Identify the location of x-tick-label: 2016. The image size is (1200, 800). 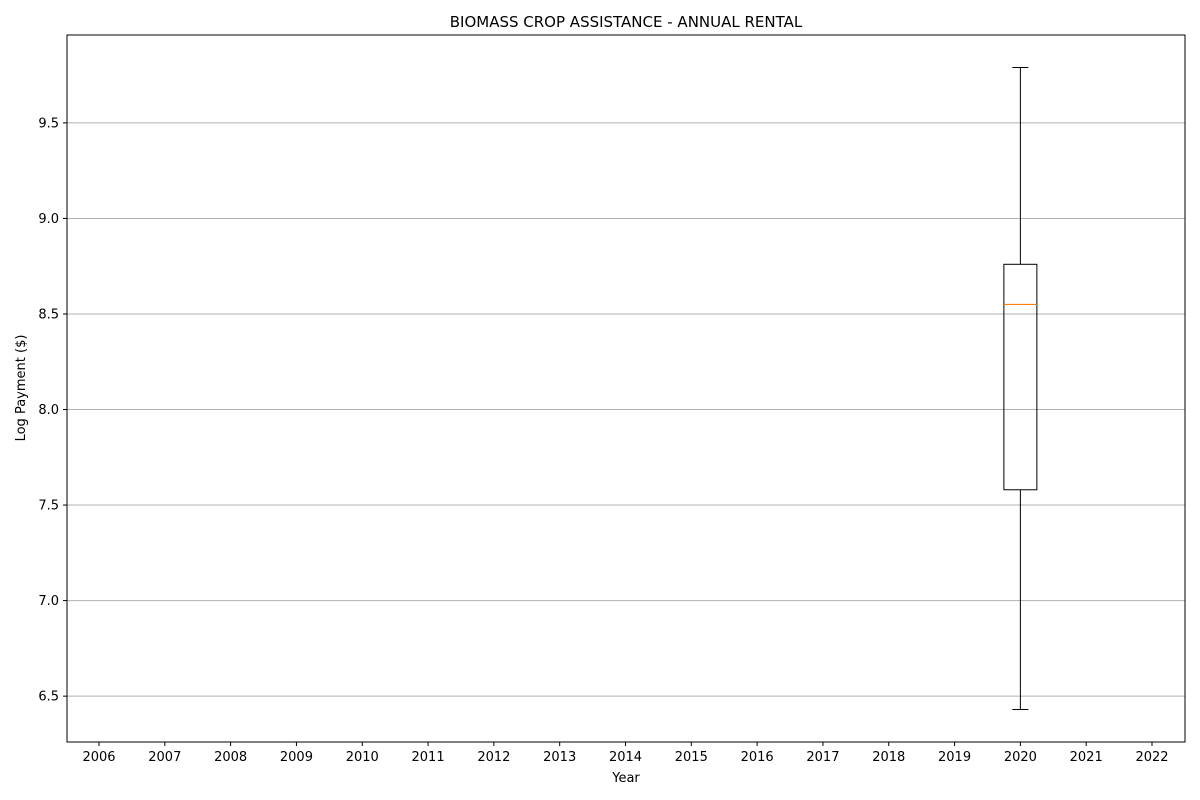
(757, 757).